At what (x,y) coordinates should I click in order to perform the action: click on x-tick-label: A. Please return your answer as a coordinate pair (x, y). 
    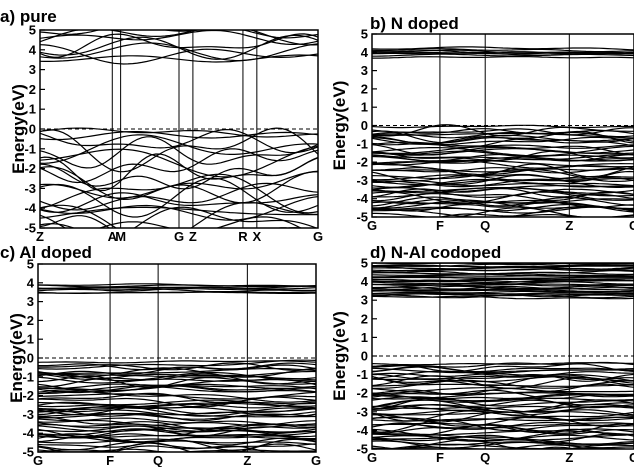
    Looking at the image, I should click on (113, 236).